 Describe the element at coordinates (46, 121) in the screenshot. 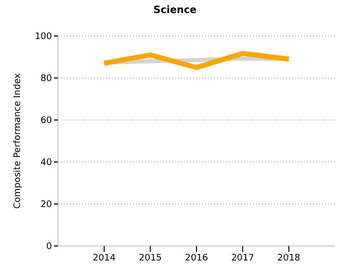

I see `y-tick-label: 60` at that location.